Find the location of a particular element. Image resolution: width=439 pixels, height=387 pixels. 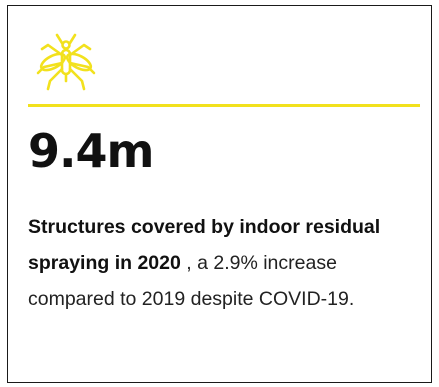

mosquito-icon is located at coordinates (66, 64).